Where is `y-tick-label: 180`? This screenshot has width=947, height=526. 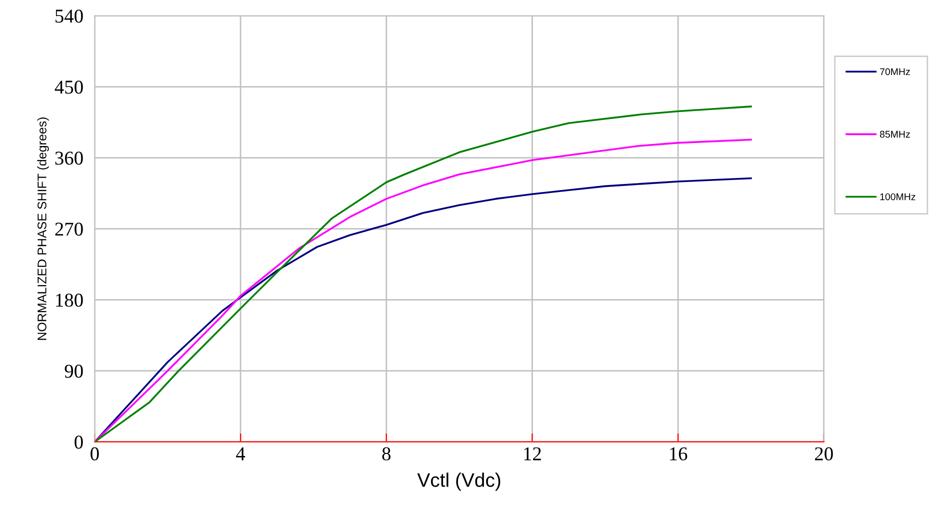
y-tick-label: 180 is located at coordinates (69, 300).